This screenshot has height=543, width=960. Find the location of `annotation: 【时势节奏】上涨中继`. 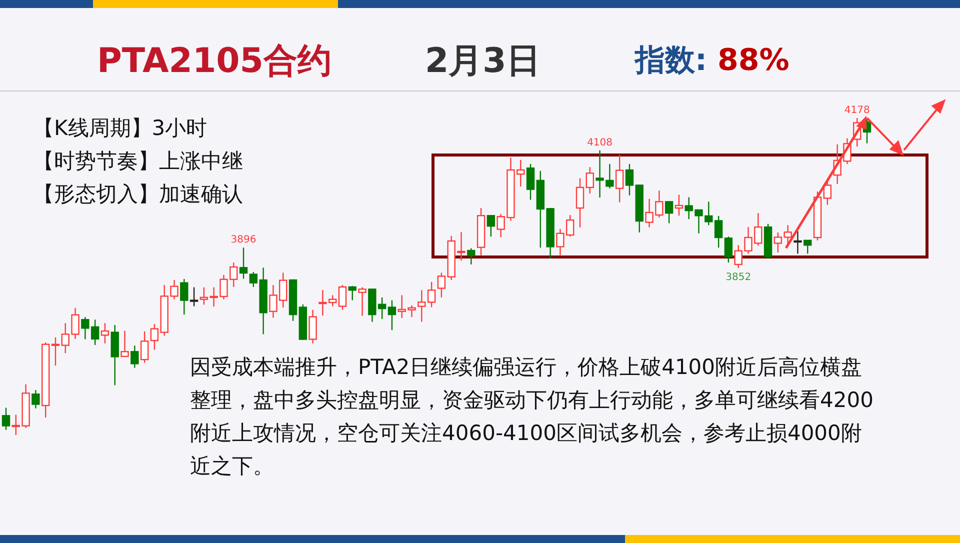

annotation: 【时势节奏】上涨中继 is located at coordinates (138, 161).